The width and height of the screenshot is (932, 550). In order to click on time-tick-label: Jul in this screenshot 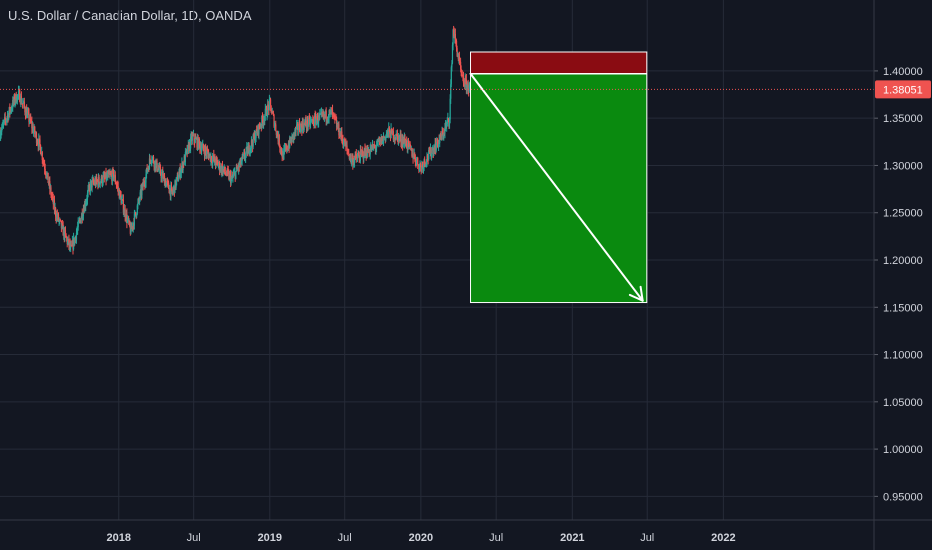, I will do `click(345, 538)`.